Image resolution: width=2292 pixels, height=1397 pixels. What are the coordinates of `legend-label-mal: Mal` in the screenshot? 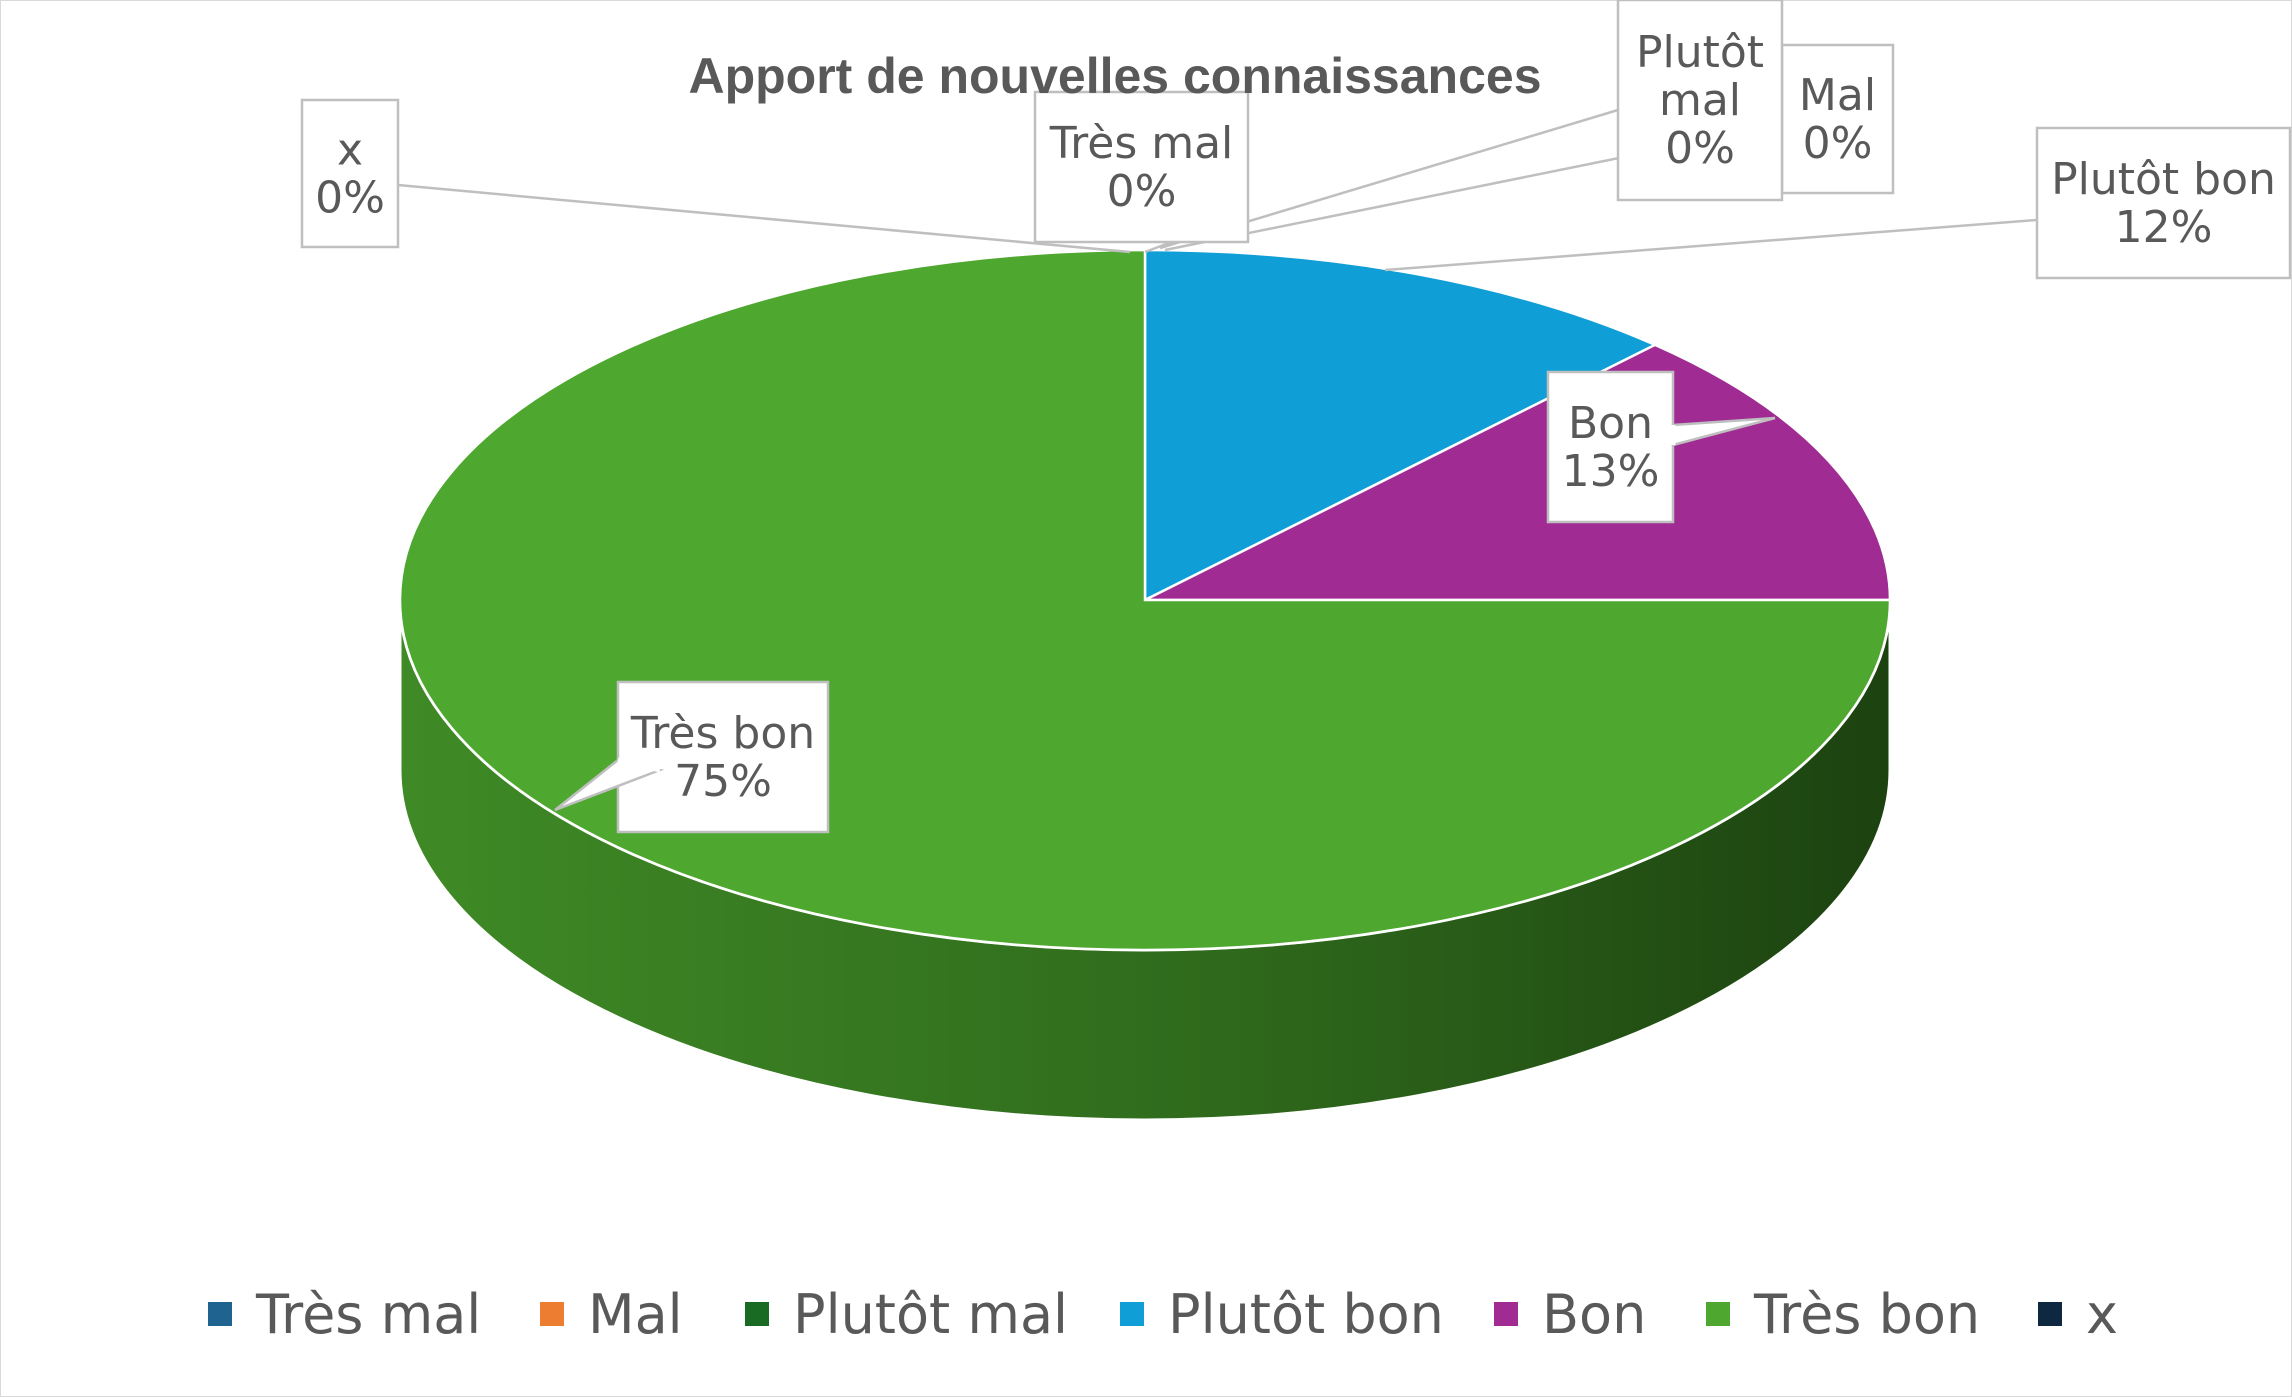 It's located at (635, 1314).